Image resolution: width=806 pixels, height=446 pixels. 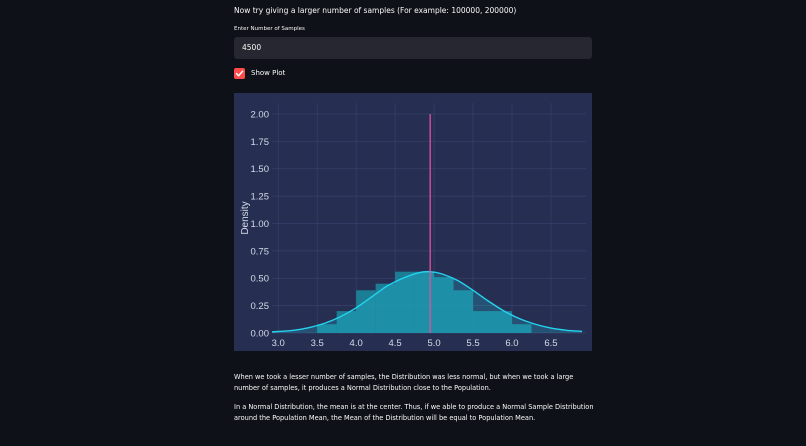 I want to click on check-icon, so click(x=239, y=73).